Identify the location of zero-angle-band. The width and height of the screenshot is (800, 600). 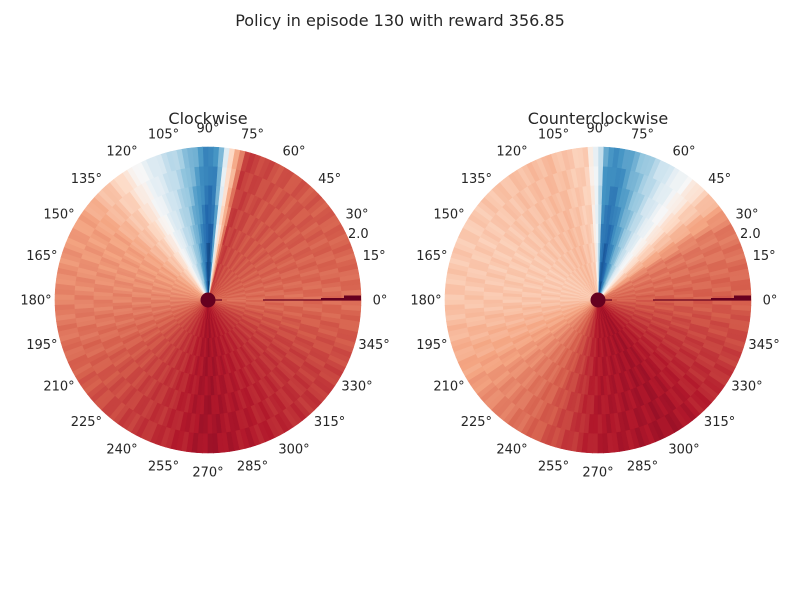
(341, 299).